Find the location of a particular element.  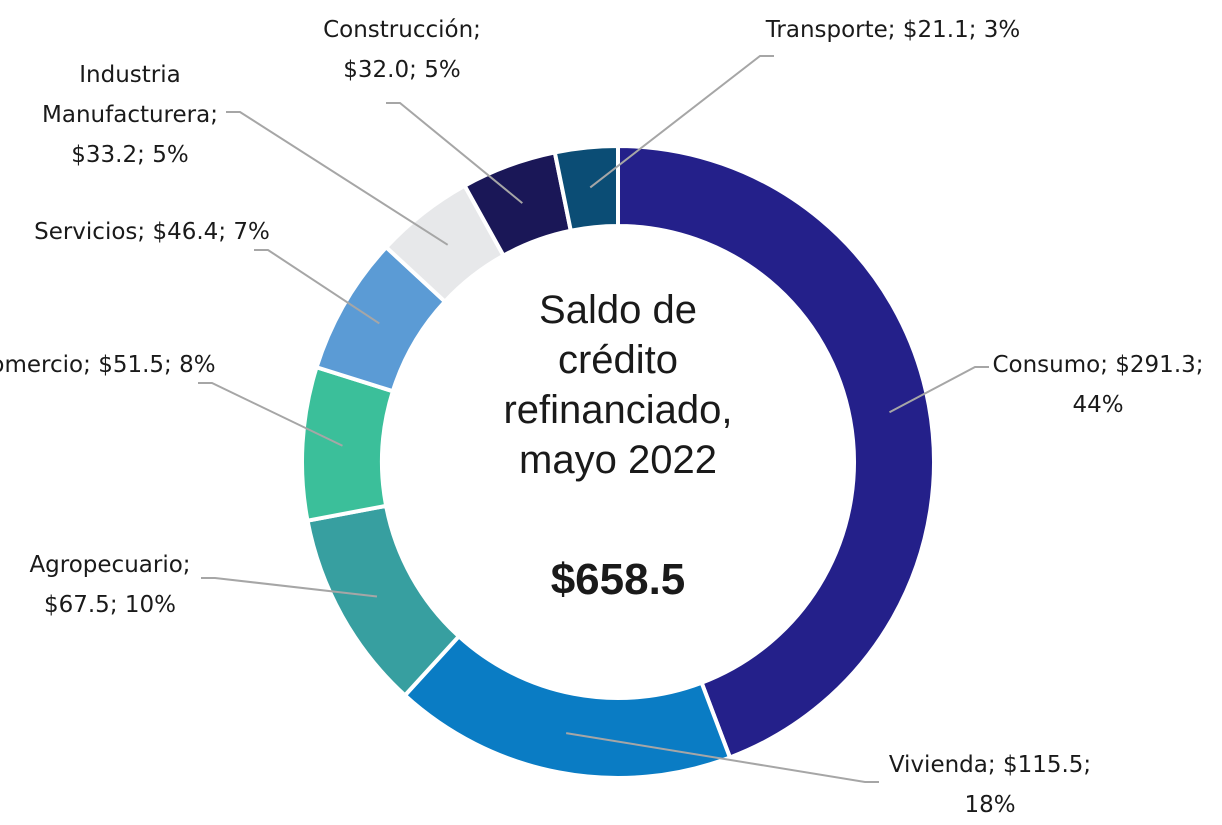

value-label: $67.5 is located at coordinates (76, 605).